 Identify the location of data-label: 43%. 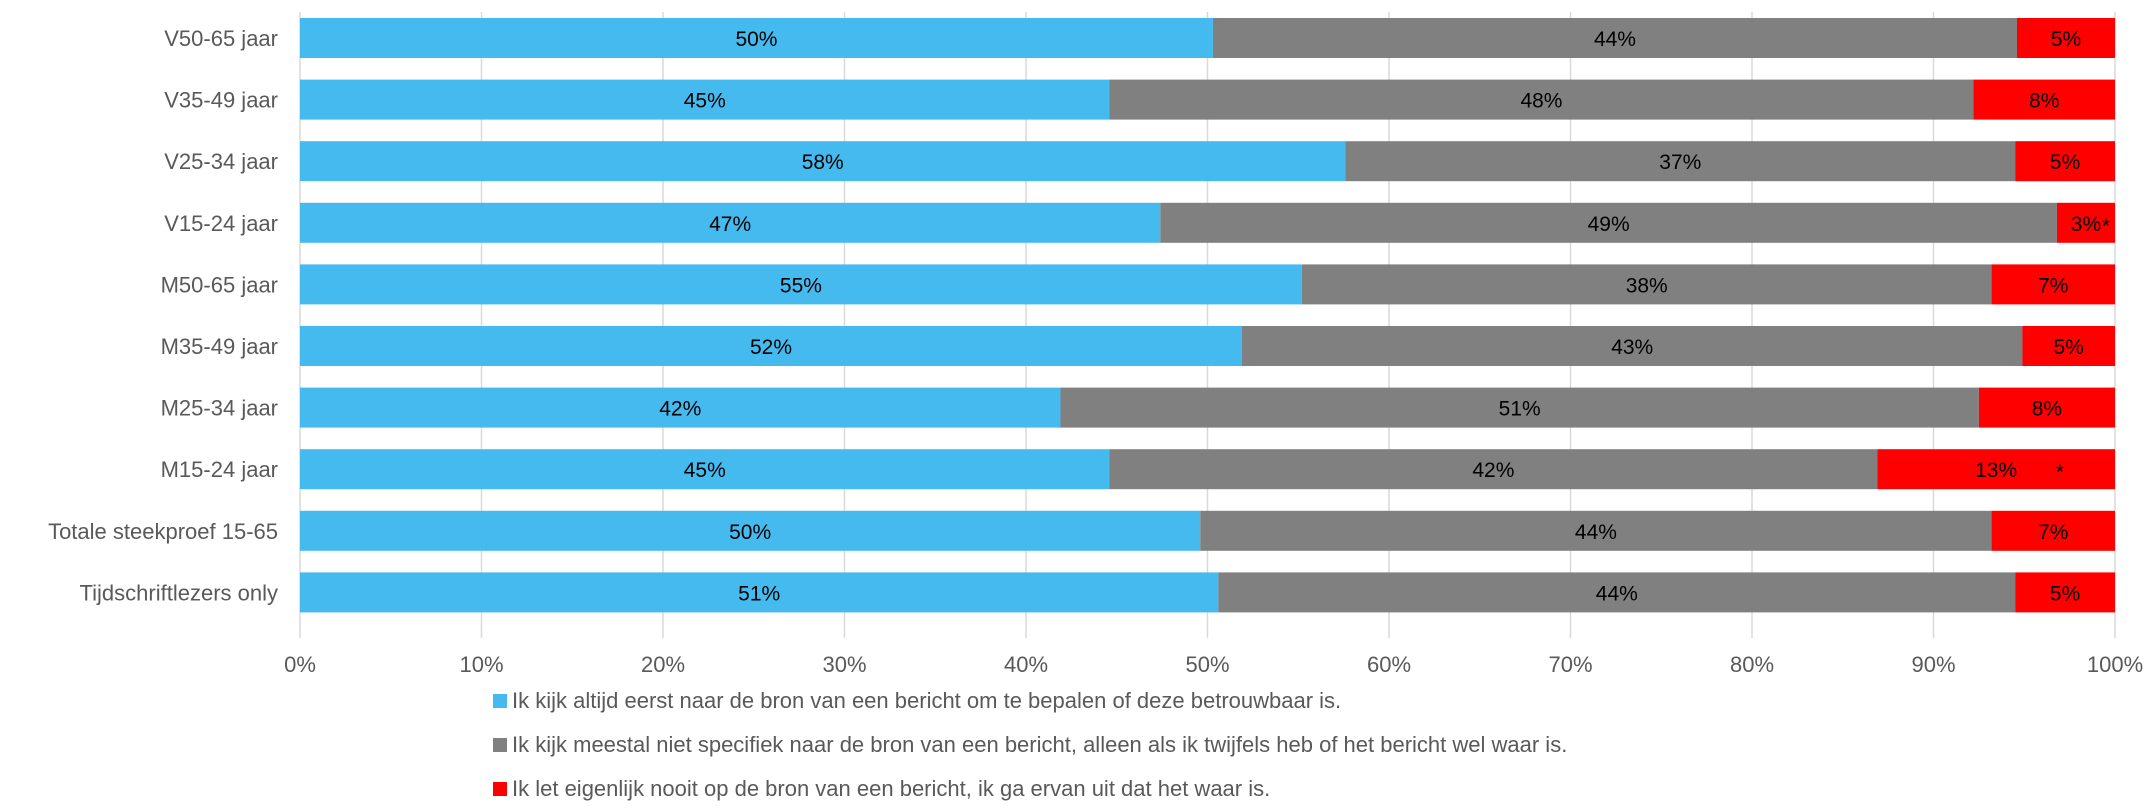
(1632, 347).